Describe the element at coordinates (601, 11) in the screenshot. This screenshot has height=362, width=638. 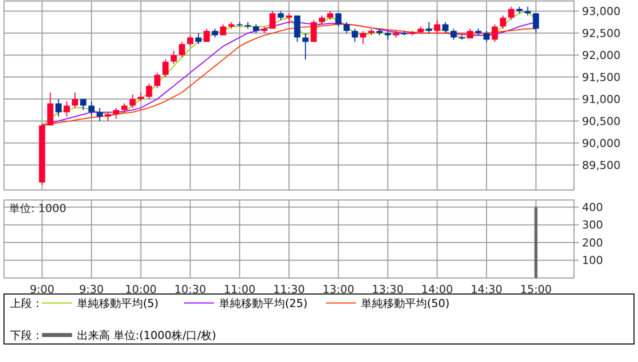
I see `y-tick-label: 93,000` at that location.